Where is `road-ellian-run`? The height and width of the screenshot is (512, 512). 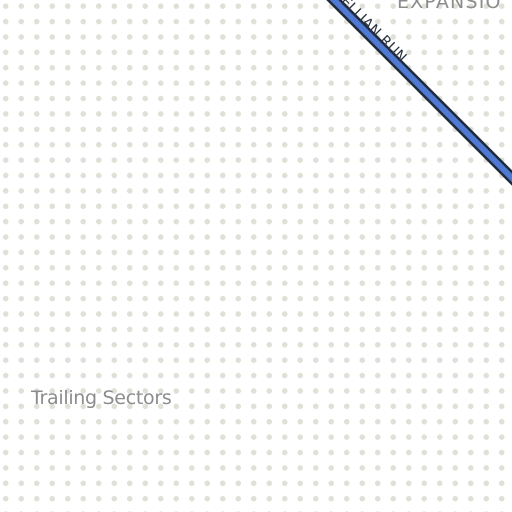
road-ellian-run is located at coordinates (417, 96).